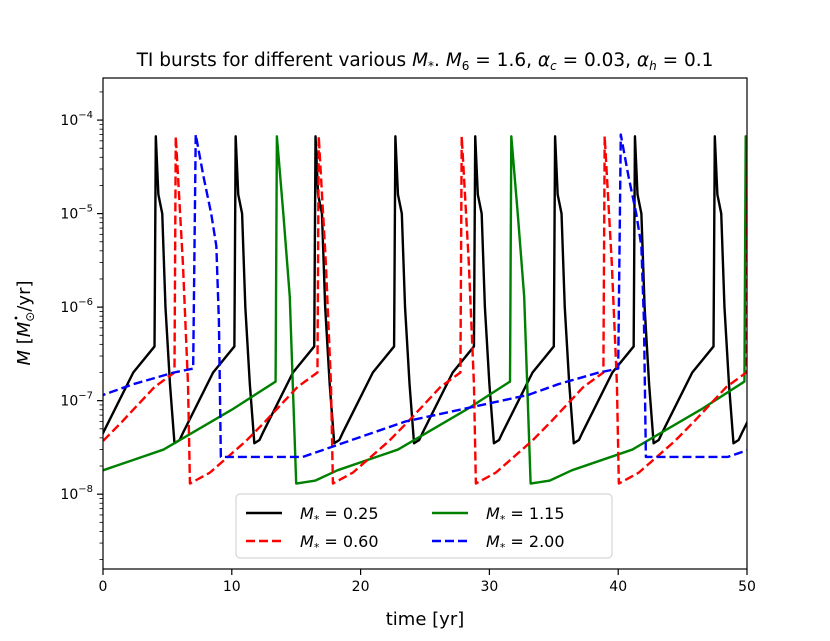 This screenshot has width=830, height=641. Describe the element at coordinates (747, 587) in the screenshot. I see `x-tick-label-5: 50` at that location.